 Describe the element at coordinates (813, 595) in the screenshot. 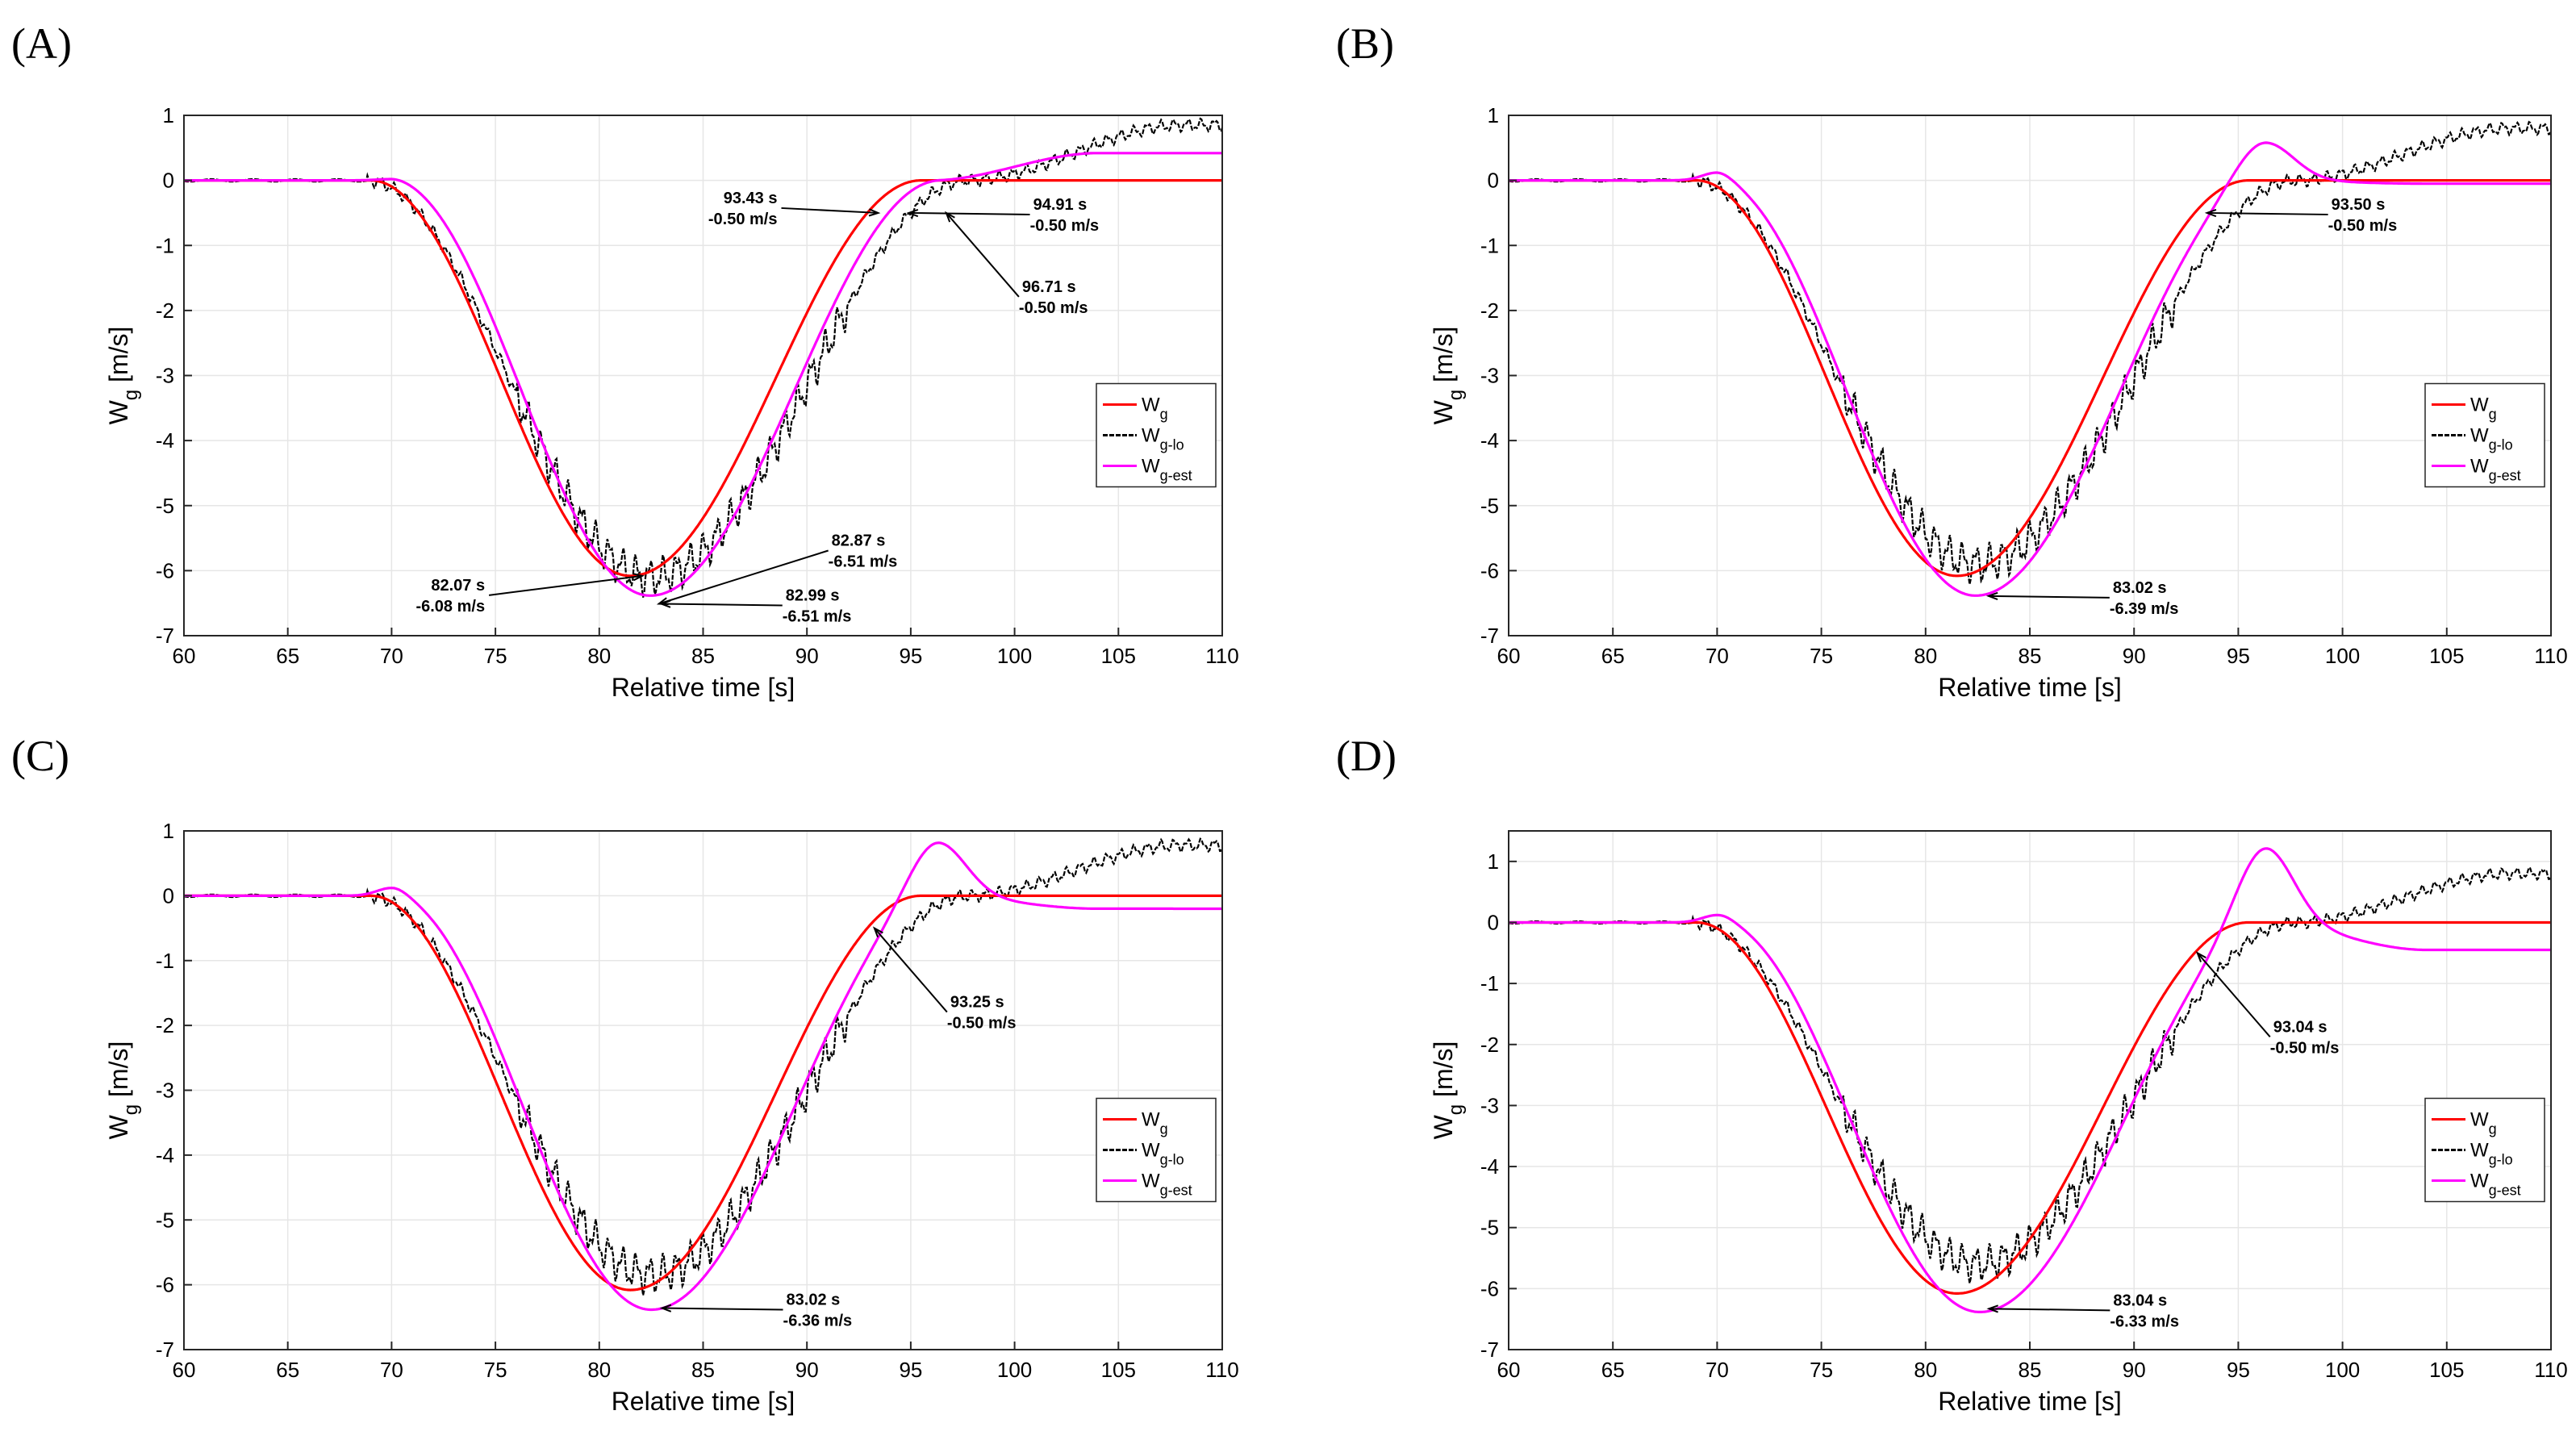

I see `annotation-time: 82.99 s` at that location.